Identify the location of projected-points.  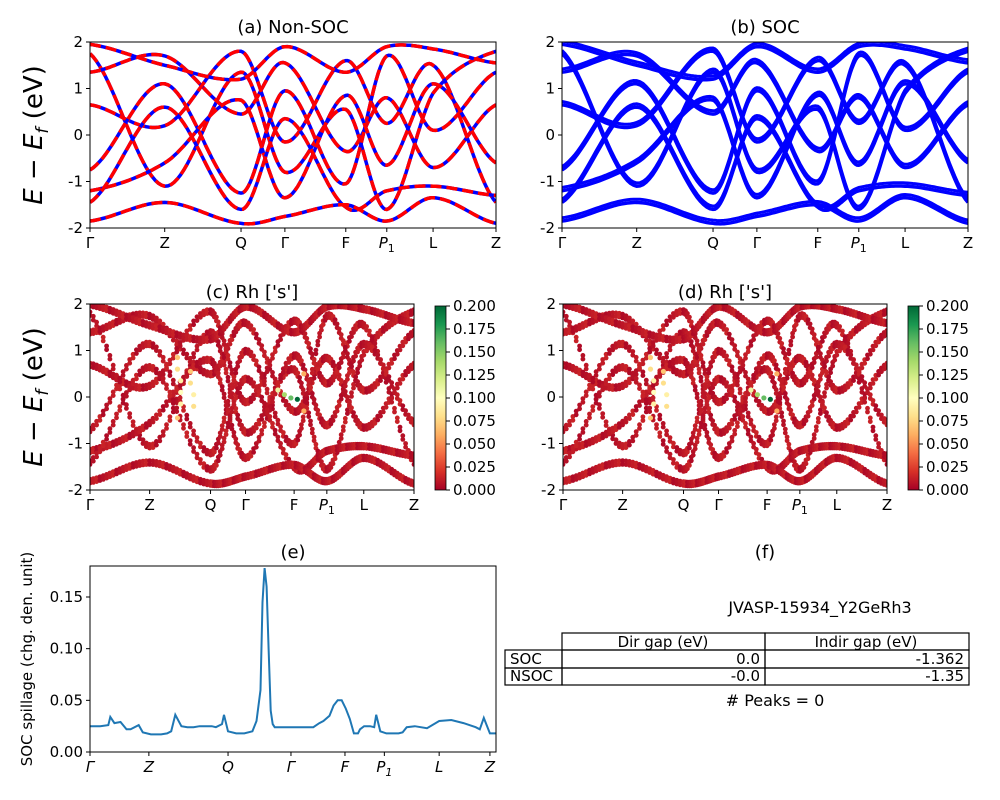
(725, 396).